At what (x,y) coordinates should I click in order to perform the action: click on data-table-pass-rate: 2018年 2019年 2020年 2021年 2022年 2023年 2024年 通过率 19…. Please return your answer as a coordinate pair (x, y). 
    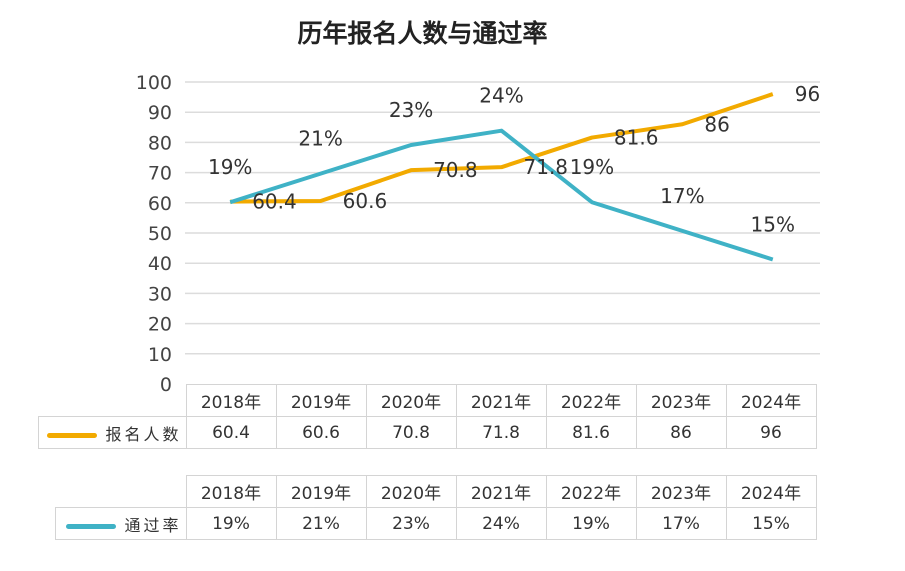
    Looking at the image, I should click on (436, 507).